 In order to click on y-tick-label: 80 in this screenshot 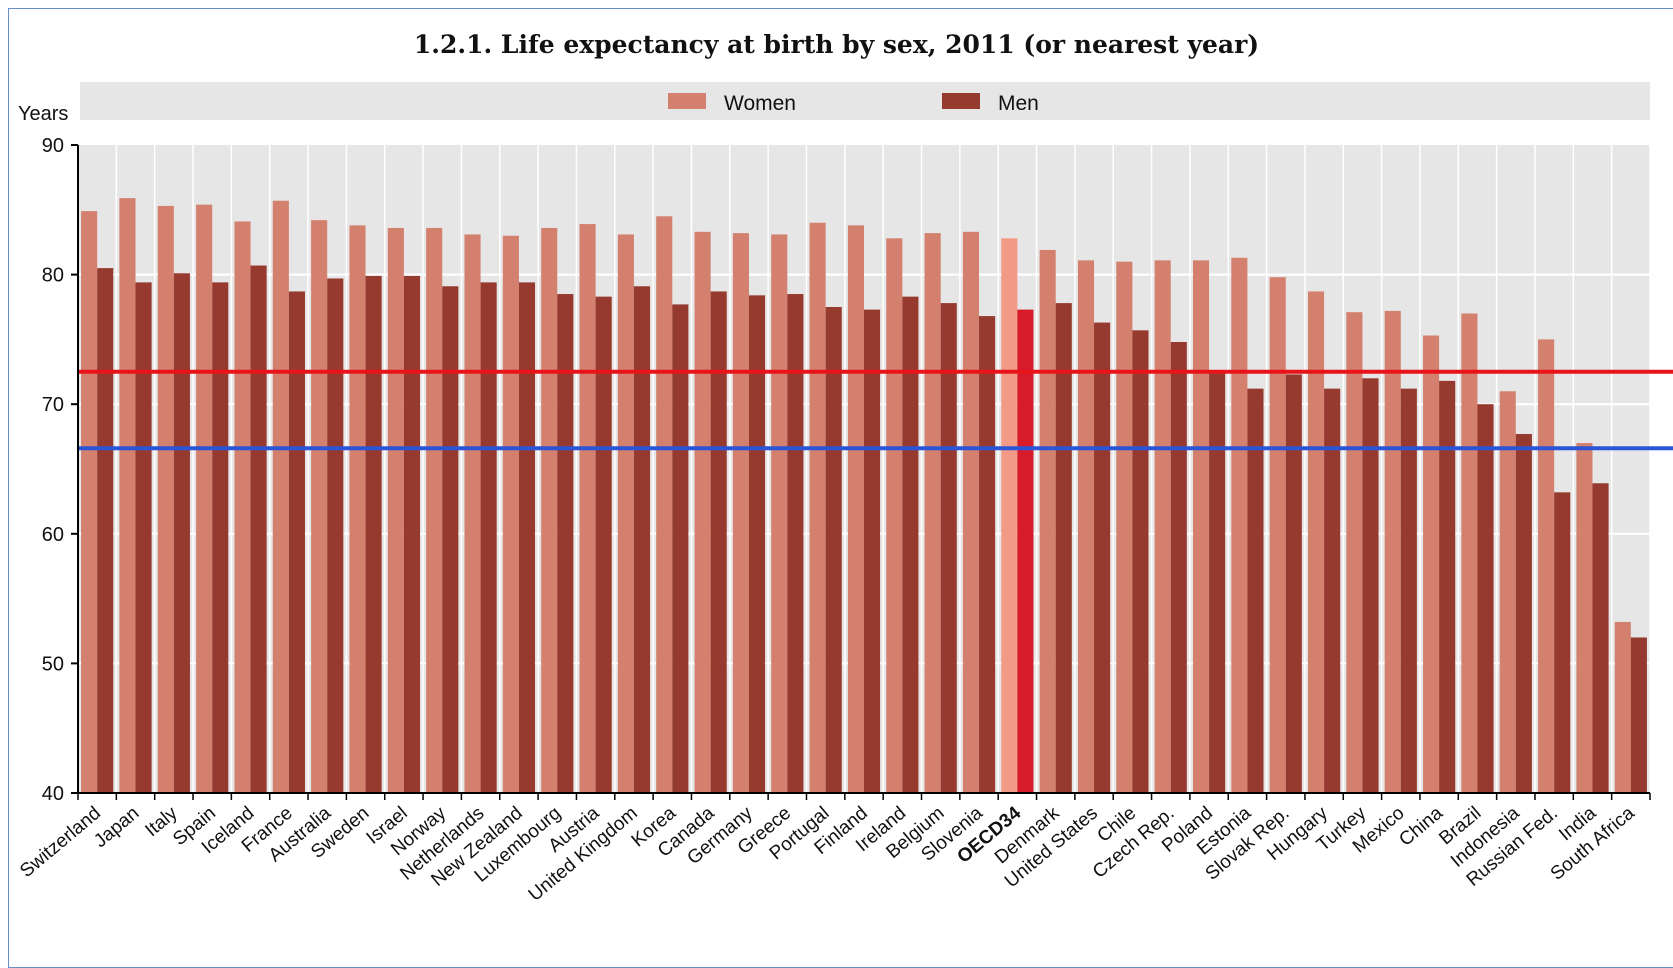, I will do `click(53, 276)`.